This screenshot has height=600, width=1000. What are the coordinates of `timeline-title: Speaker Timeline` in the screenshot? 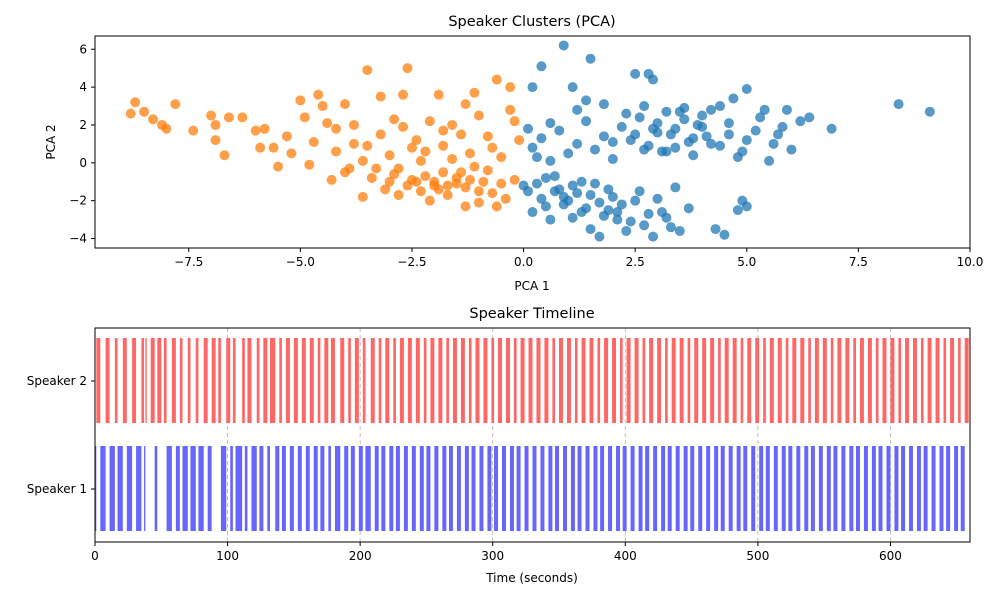 It's located at (531, 314).